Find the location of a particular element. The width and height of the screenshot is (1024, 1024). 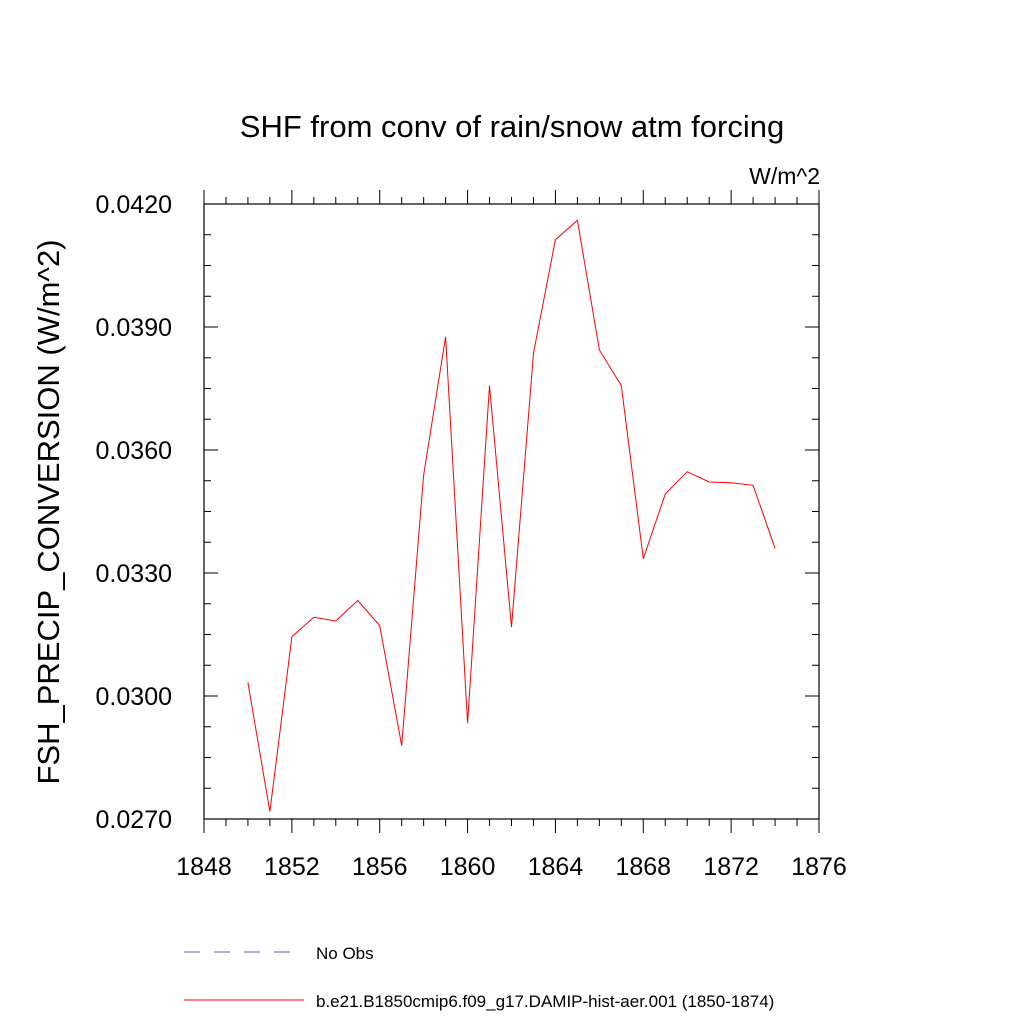

x-tick-label: 1868 is located at coordinates (643, 867).